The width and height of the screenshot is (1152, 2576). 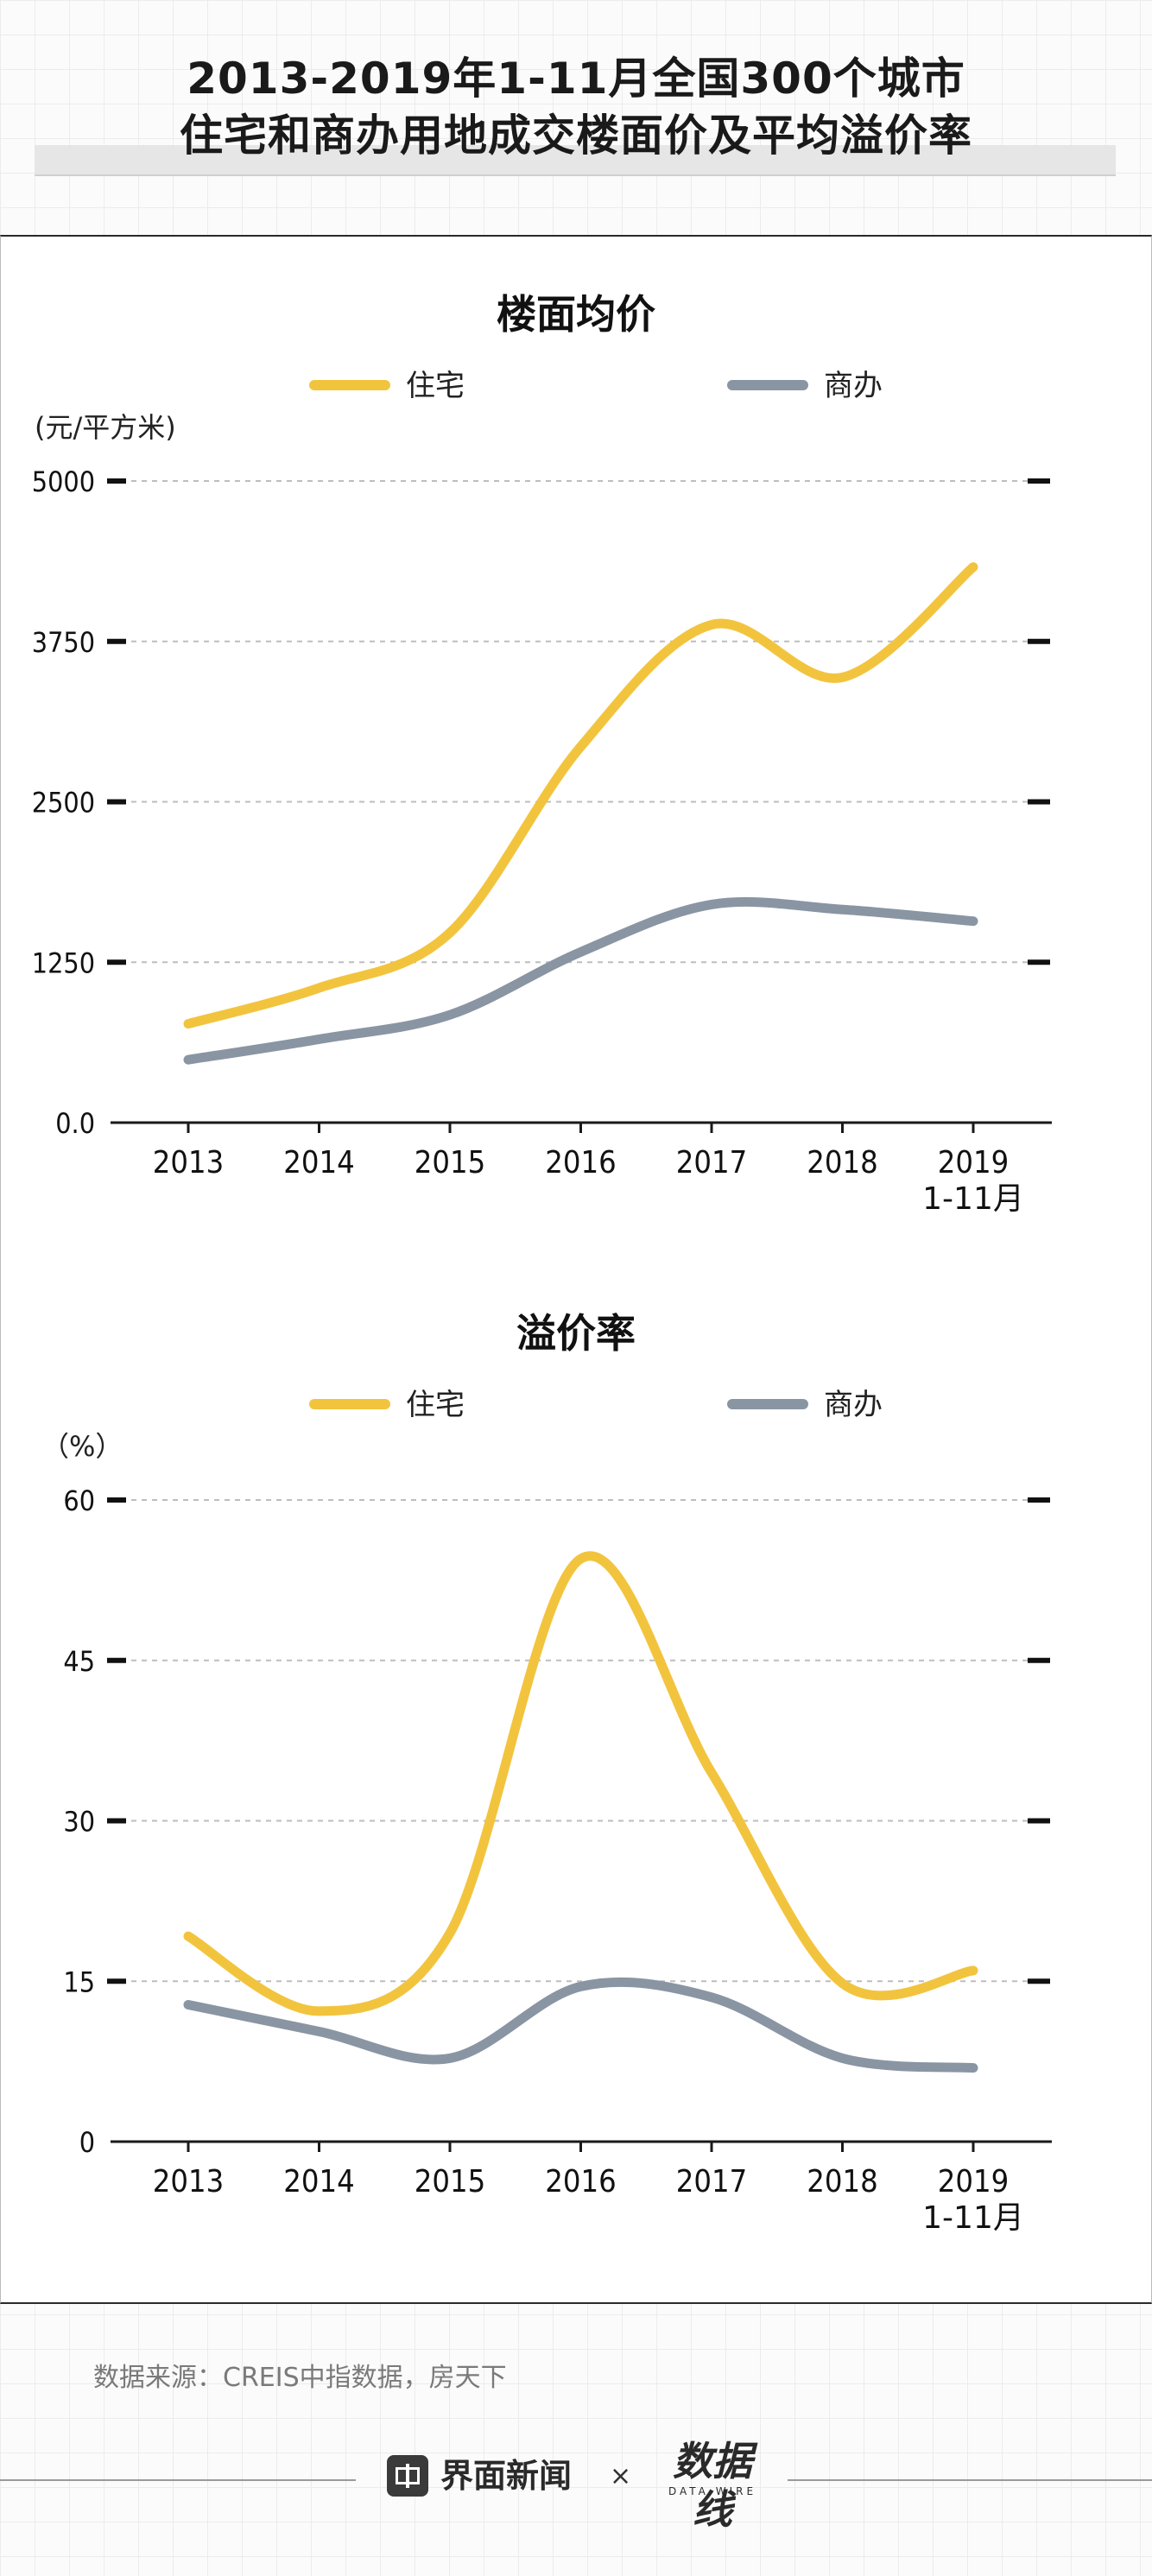 I want to click on premium-xtick-label: 2015, so click(x=450, y=2181).